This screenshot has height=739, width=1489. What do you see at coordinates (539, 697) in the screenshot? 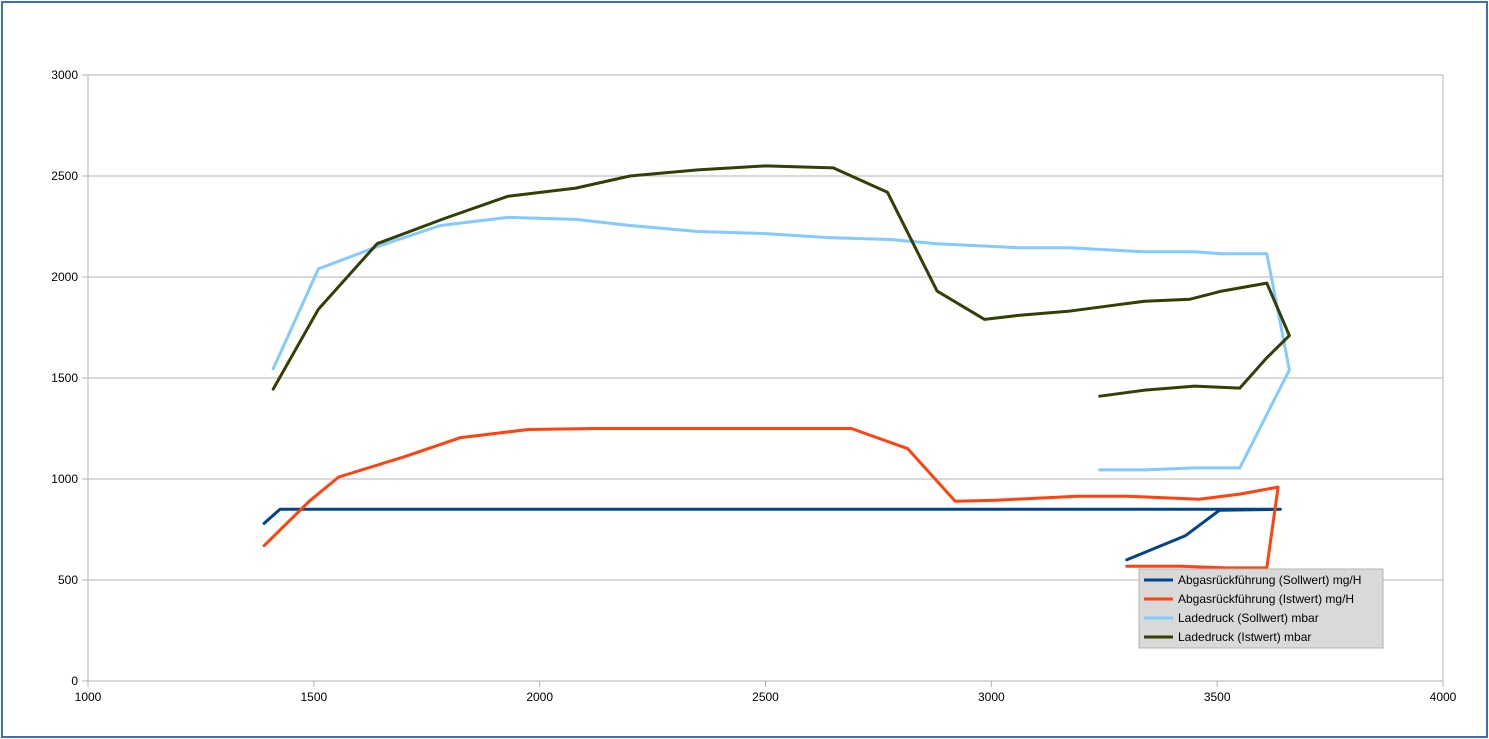
I see `x-tick-label: 2000` at bounding box center [539, 697].